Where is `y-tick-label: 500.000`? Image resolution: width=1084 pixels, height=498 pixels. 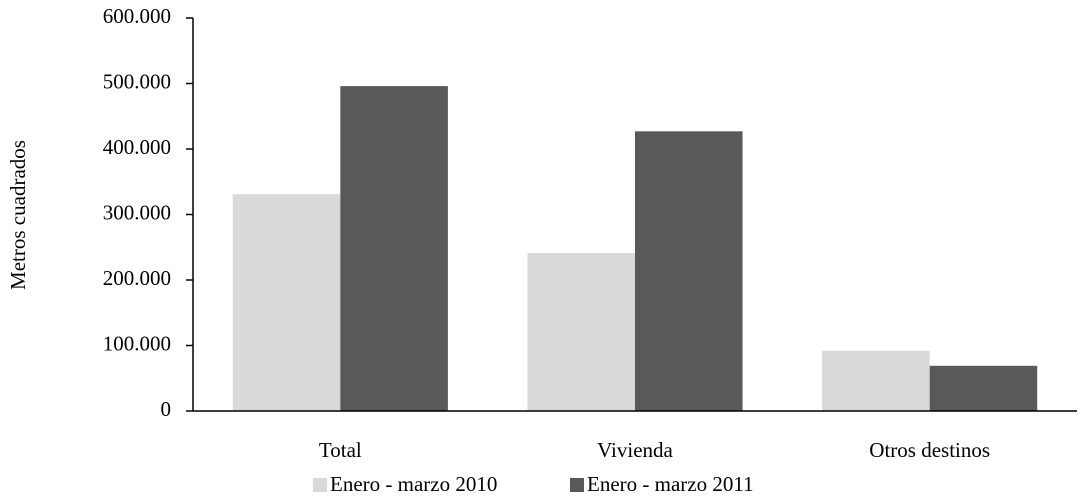 y-tick-label: 500.000 is located at coordinates (137, 81).